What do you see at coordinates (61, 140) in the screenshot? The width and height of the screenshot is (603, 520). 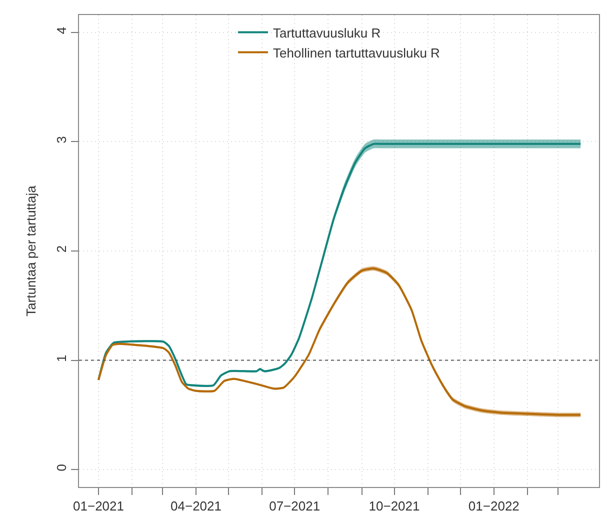 I see `y-tick-label: 3` at bounding box center [61, 140].